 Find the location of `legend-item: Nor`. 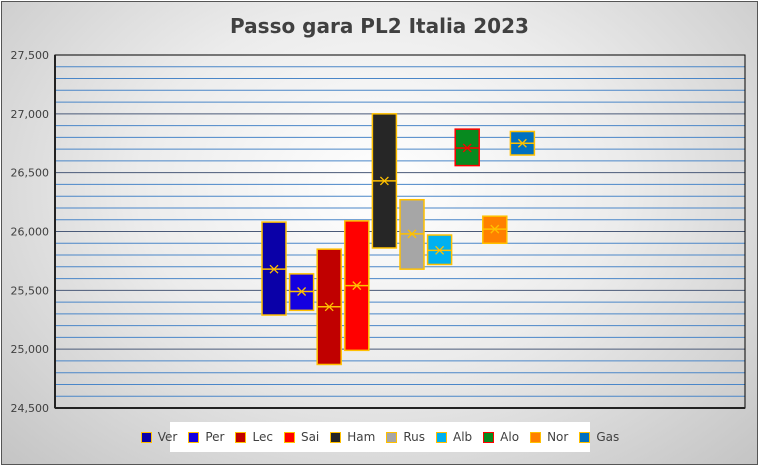

legend-item: Nor is located at coordinates (549, 437).